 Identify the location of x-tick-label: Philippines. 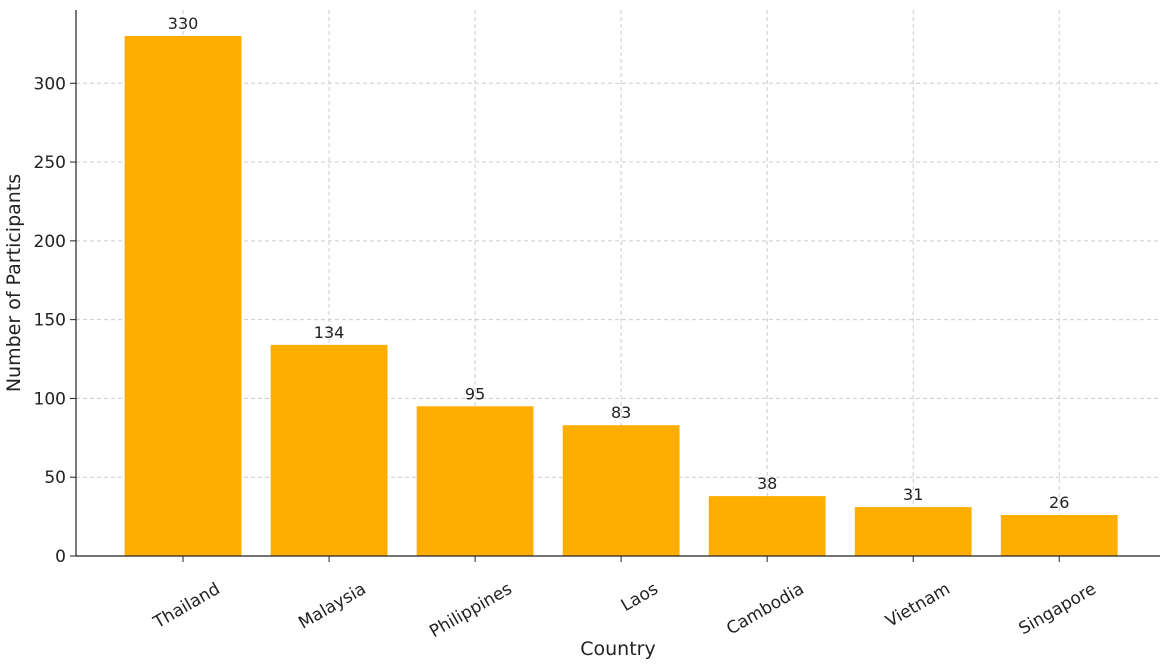
(470, 610).